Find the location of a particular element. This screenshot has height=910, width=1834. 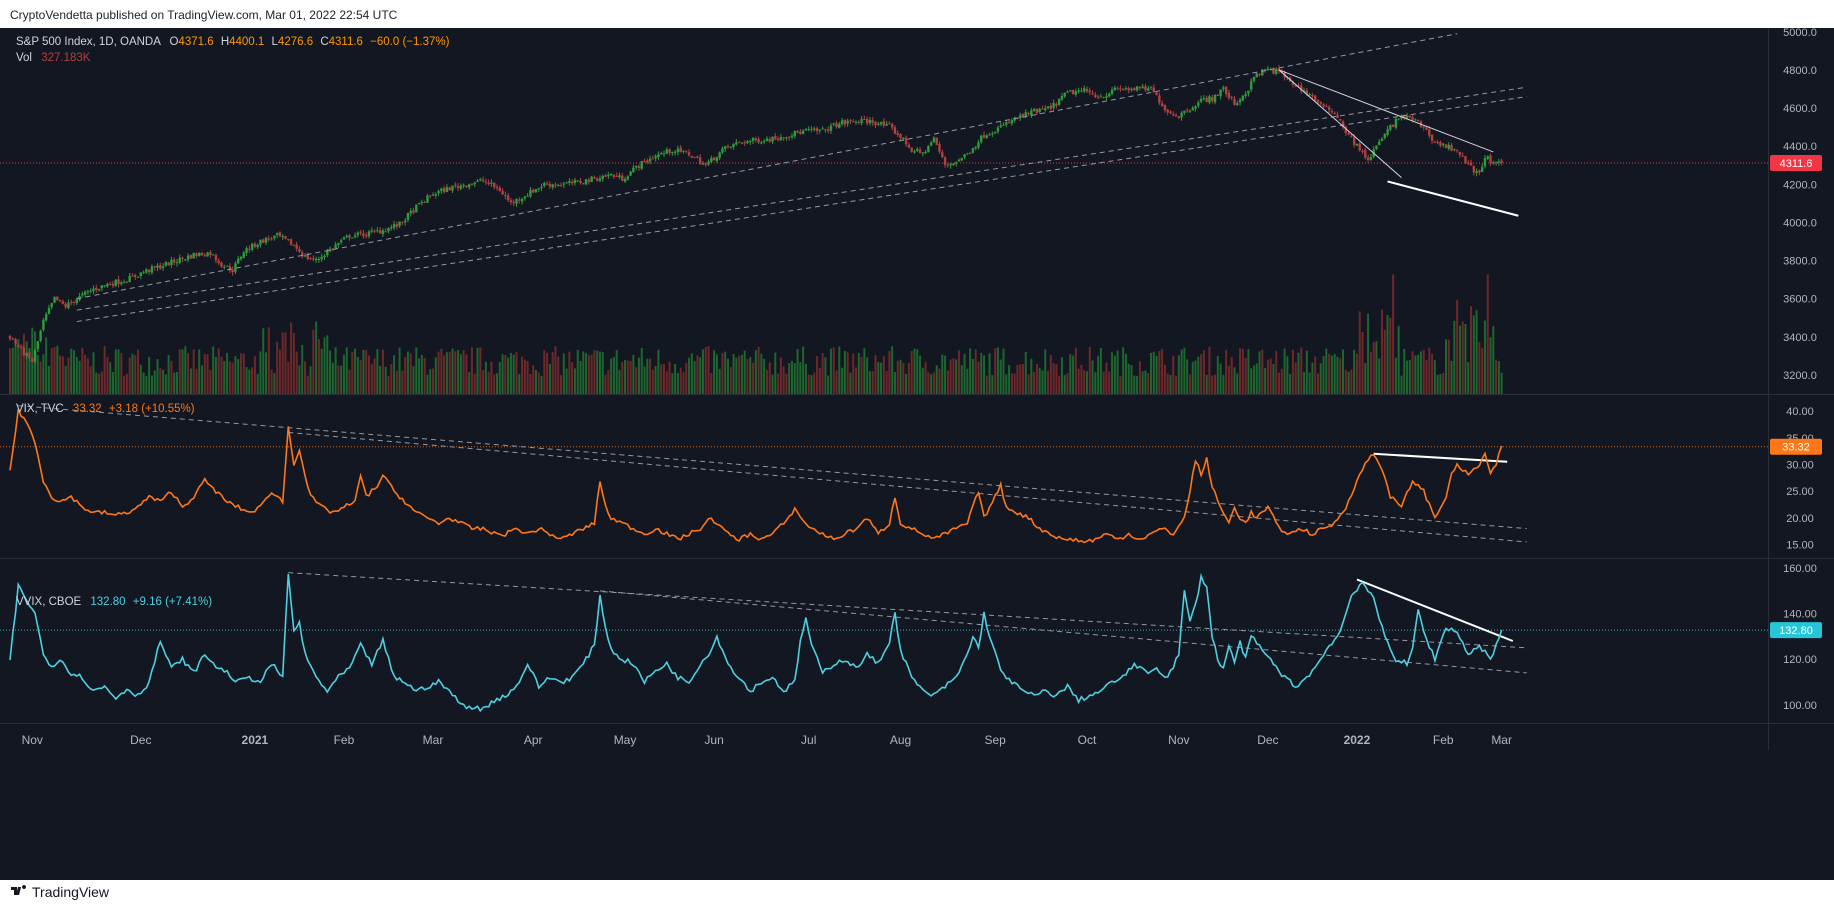

vix-price-tag is located at coordinates (1796, 446).